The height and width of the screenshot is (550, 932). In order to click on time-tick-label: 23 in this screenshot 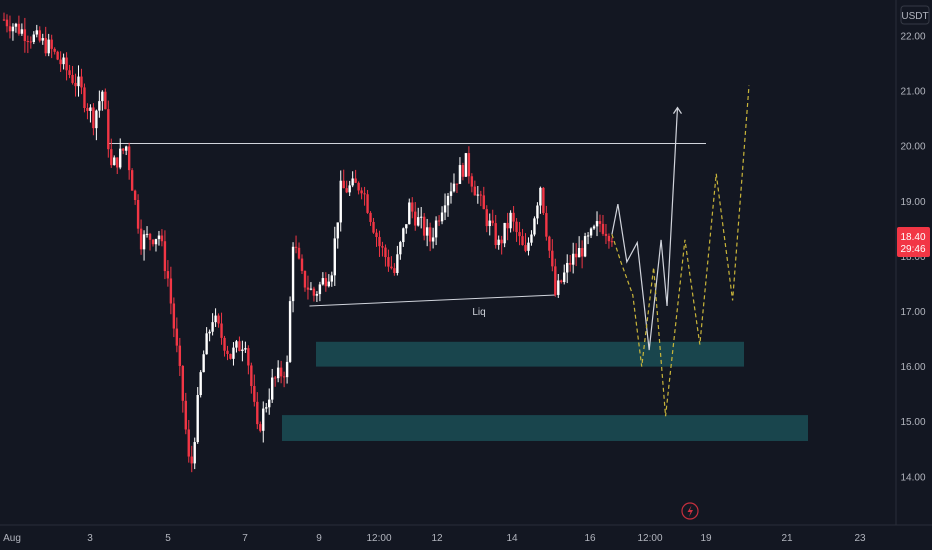, I will do `click(860, 538)`.